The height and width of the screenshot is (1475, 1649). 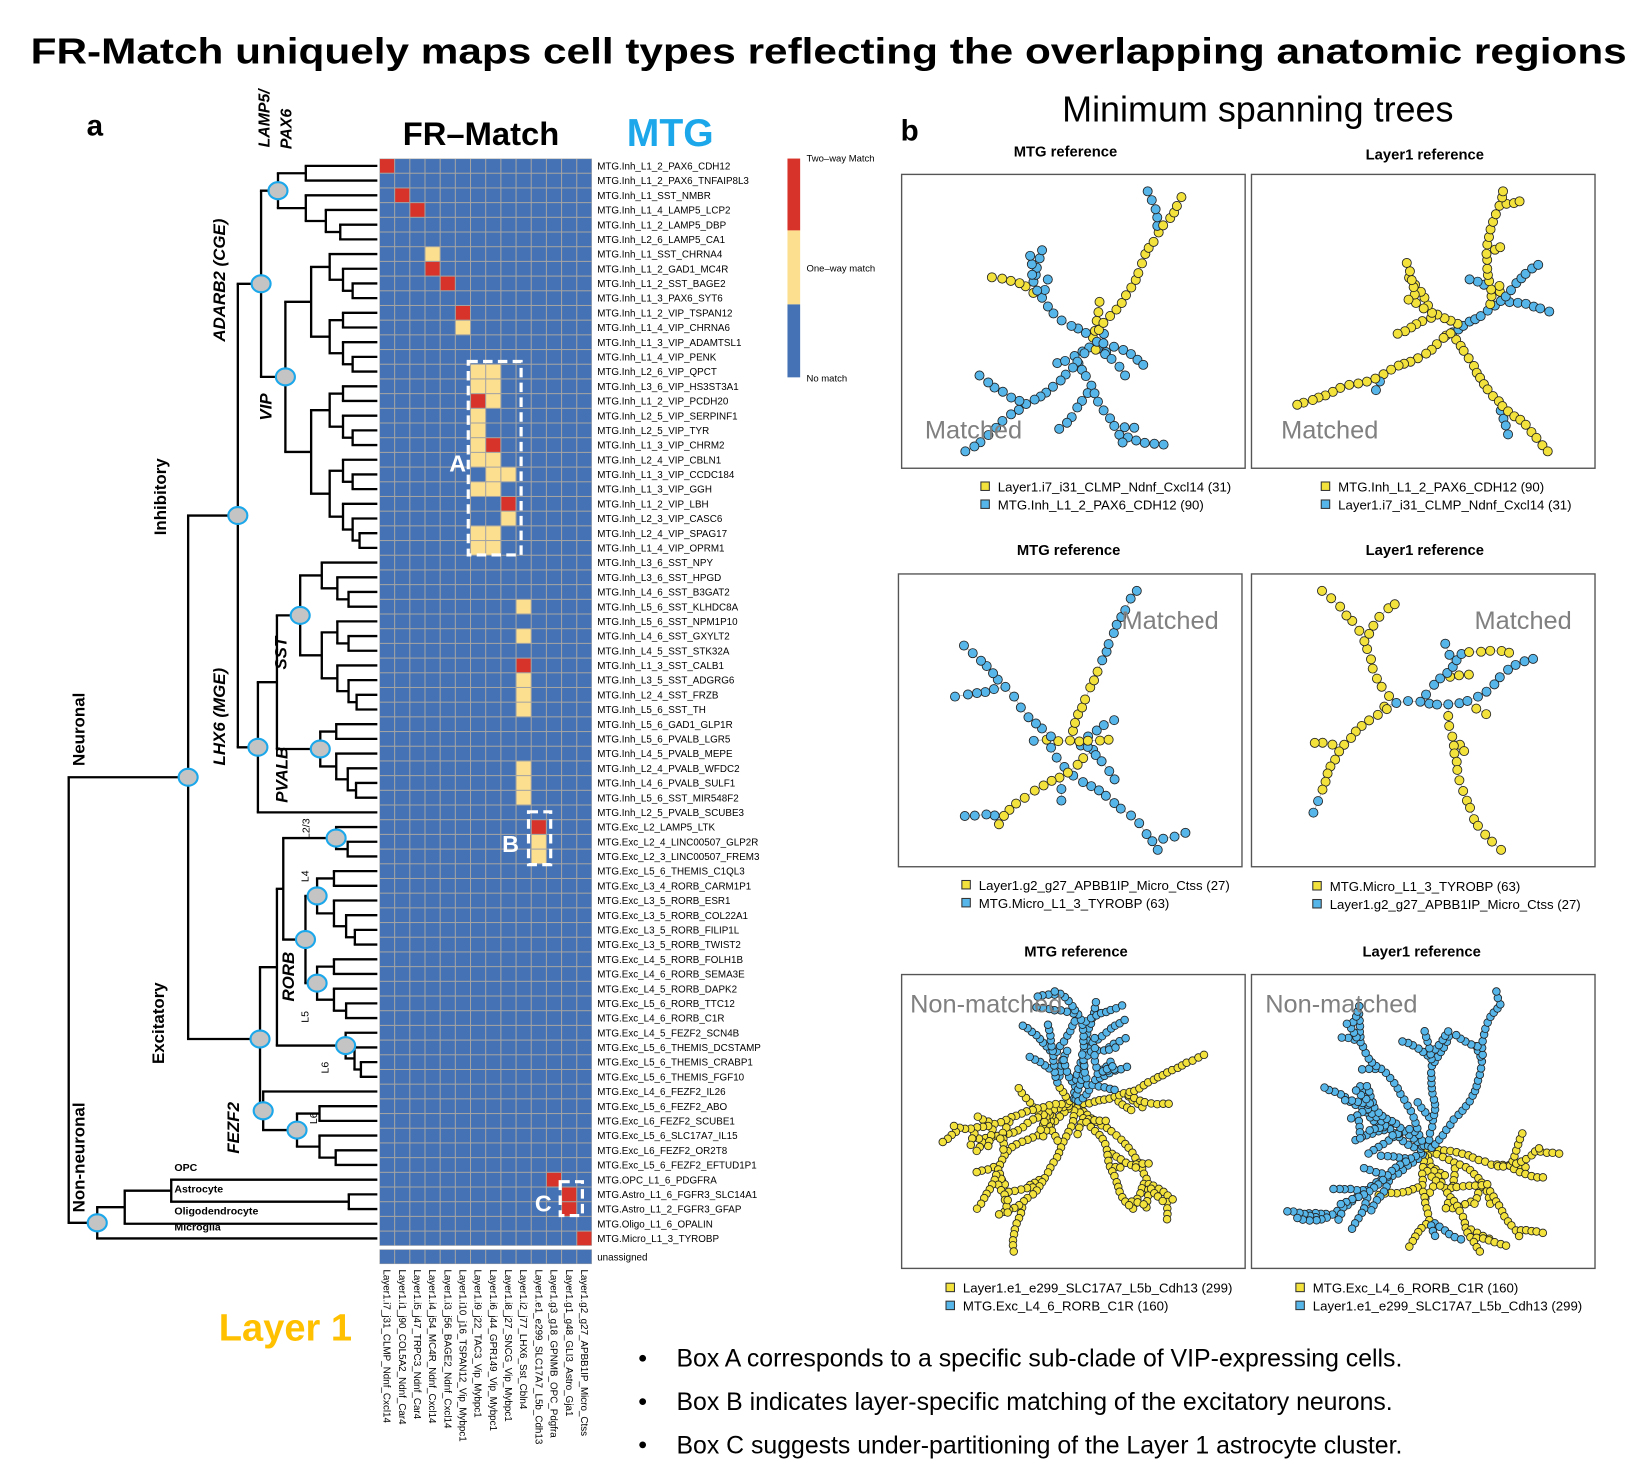 What do you see at coordinates (653, 431) in the screenshot?
I see `row-label: MTG.Inh_L2_5_VIP_TYR` at bounding box center [653, 431].